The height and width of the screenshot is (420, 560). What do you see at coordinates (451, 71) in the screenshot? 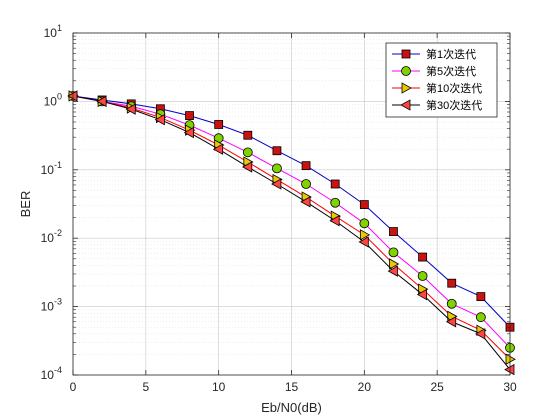
I see `legend-label: 第5次迭代` at bounding box center [451, 71].